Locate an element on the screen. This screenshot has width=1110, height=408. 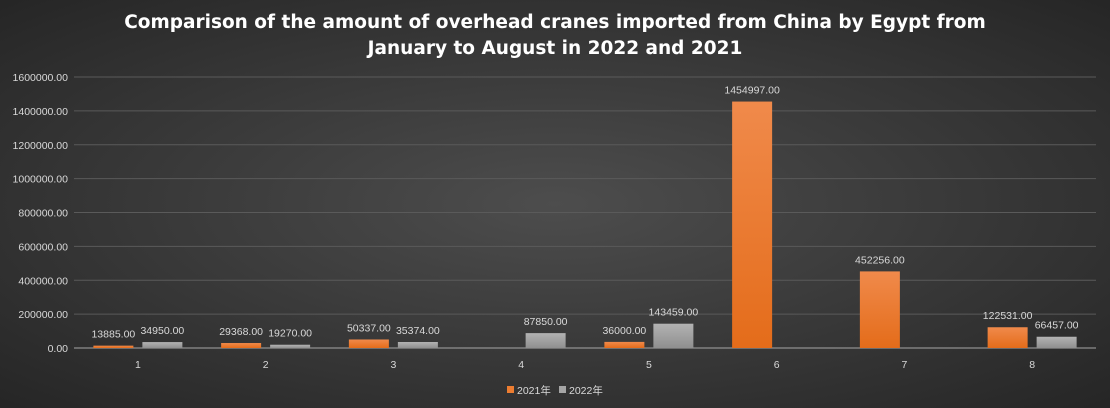
data-label: 36000.00 is located at coordinates (624, 331).